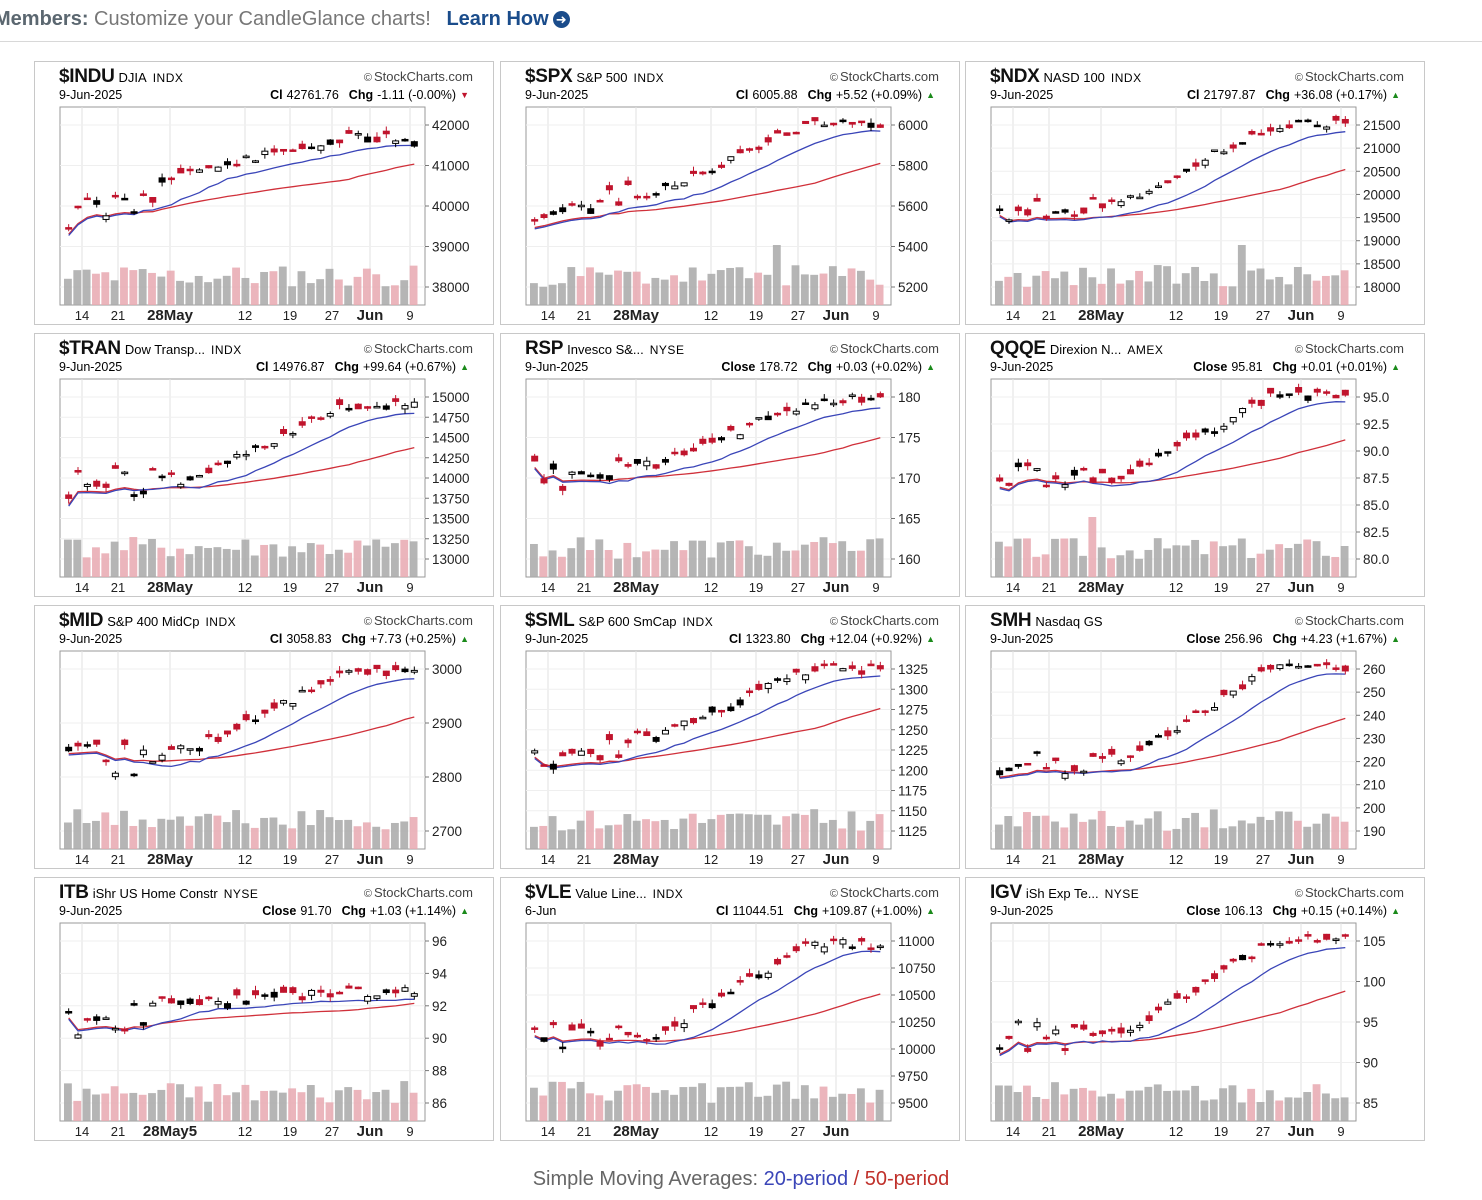 This screenshot has height=1200, width=1482. What do you see at coordinates (1340, 1131) in the screenshot?
I see `x-tick-label: 9` at bounding box center [1340, 1131].